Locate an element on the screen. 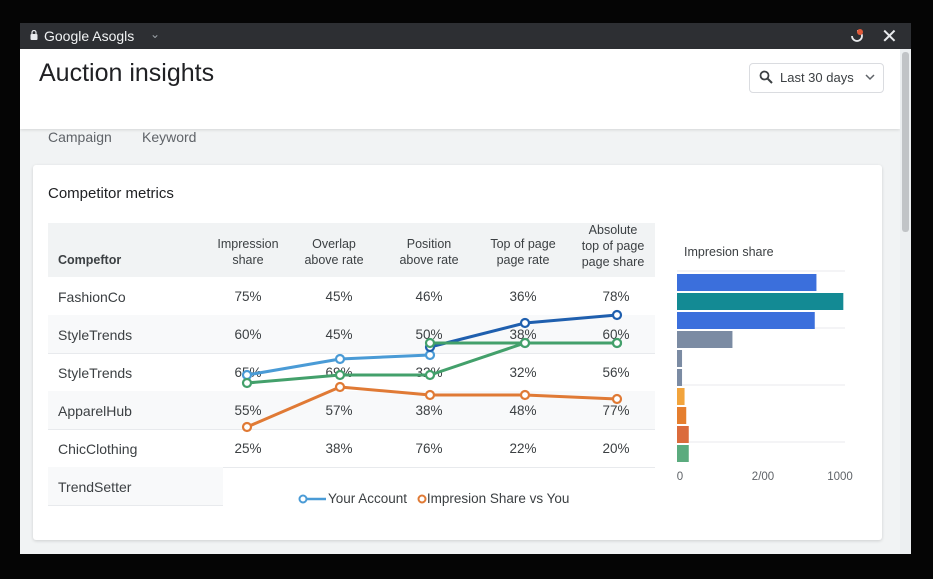 Image resolution: width=933 pixels, height=579 pixels. column-header-absolute-top-of-page: Absolute top of page page share is located at coordinates (613, 246).